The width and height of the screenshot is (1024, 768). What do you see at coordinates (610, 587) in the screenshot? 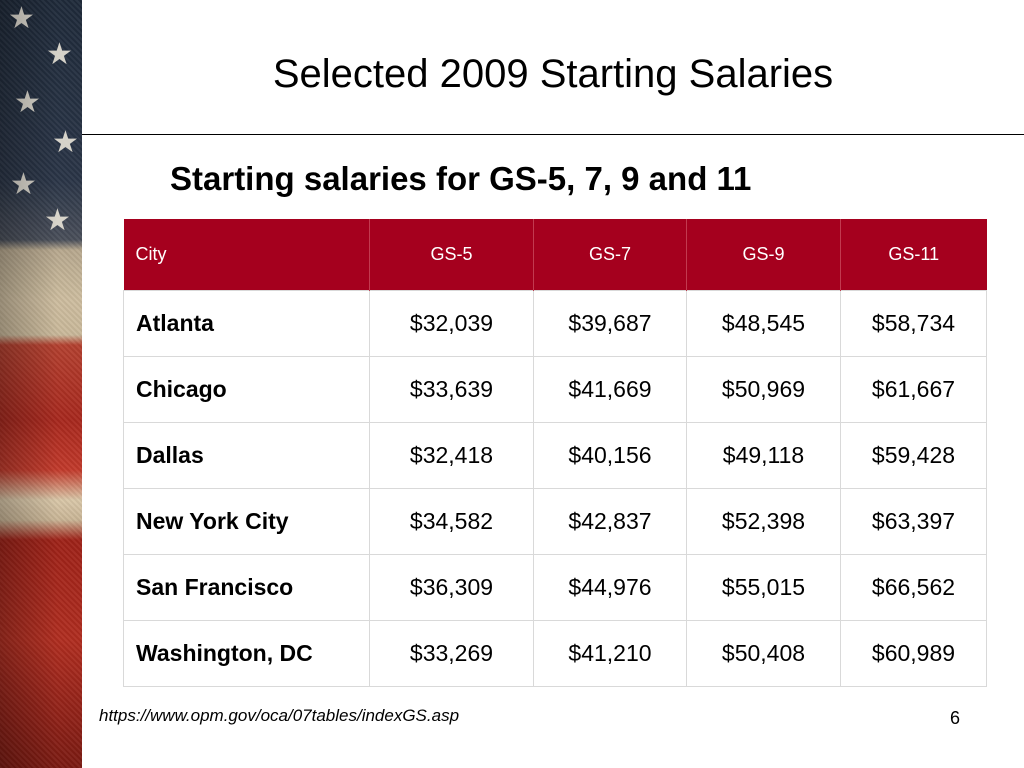
I see `salary-cell: $44,976` at bounding box center [610, 587].